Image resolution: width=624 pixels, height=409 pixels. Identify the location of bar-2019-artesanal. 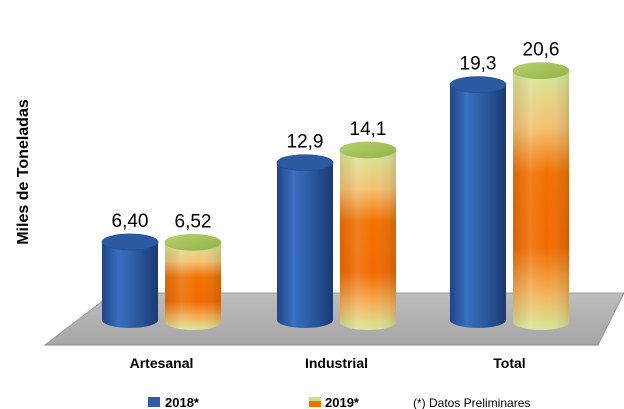
(193, 282).